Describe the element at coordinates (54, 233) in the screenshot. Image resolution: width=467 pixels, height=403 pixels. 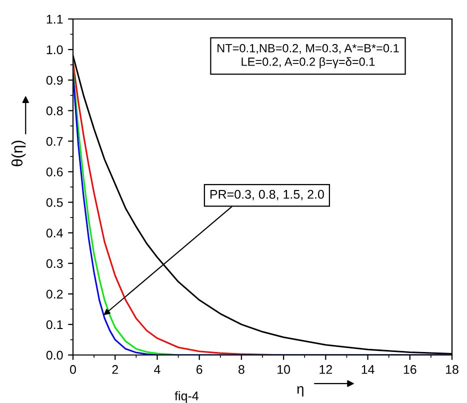
I see `y-tick-label: 0.4` at that location.